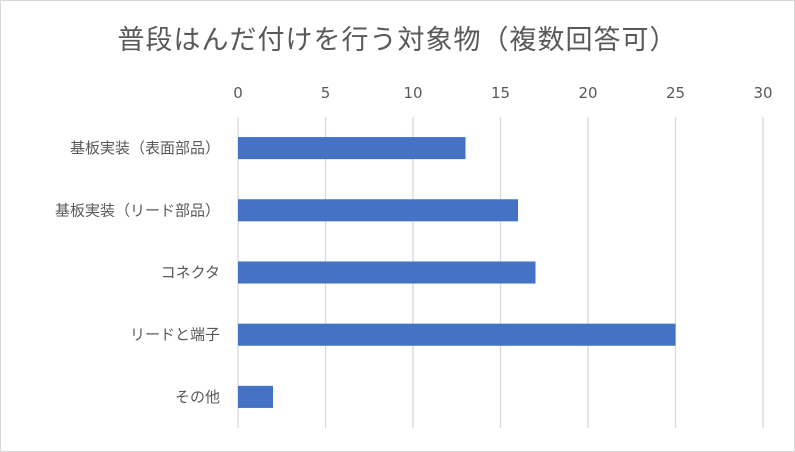  What do you see at coordinates (190, 273) in the screenshot?
I see `category-label-3: コネクタ` at bounding box center [190, 273].